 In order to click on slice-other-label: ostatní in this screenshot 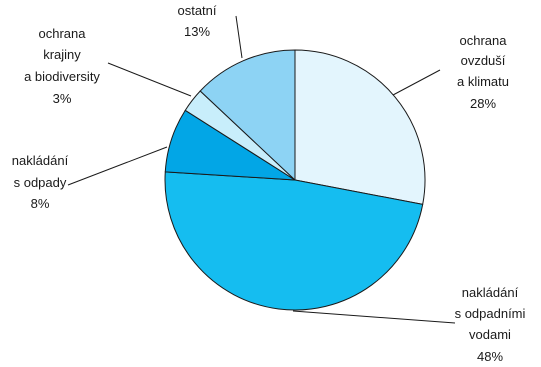, I will do `click(196, 10)`.